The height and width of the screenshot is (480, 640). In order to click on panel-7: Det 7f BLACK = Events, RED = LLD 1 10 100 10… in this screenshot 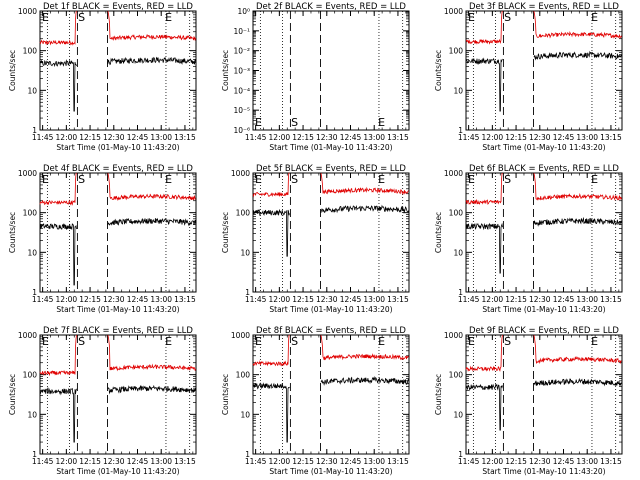, I will do `click(102, 401)`.